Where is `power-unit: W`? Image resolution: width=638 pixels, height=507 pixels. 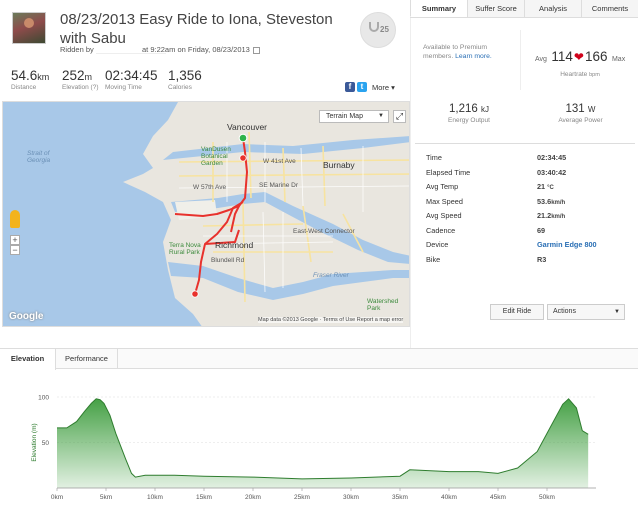
power-unit: W is located at coordinates (591, 109).